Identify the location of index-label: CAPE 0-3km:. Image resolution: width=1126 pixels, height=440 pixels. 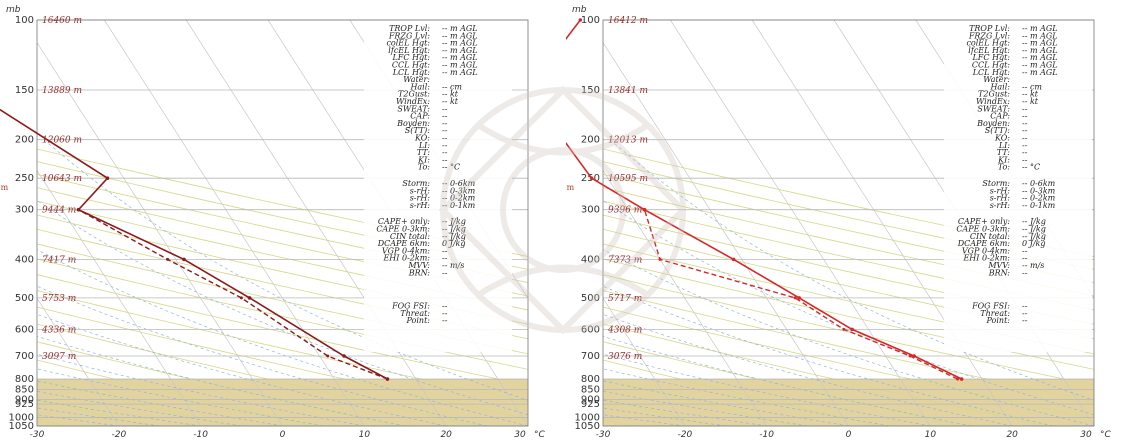
(403, 229).